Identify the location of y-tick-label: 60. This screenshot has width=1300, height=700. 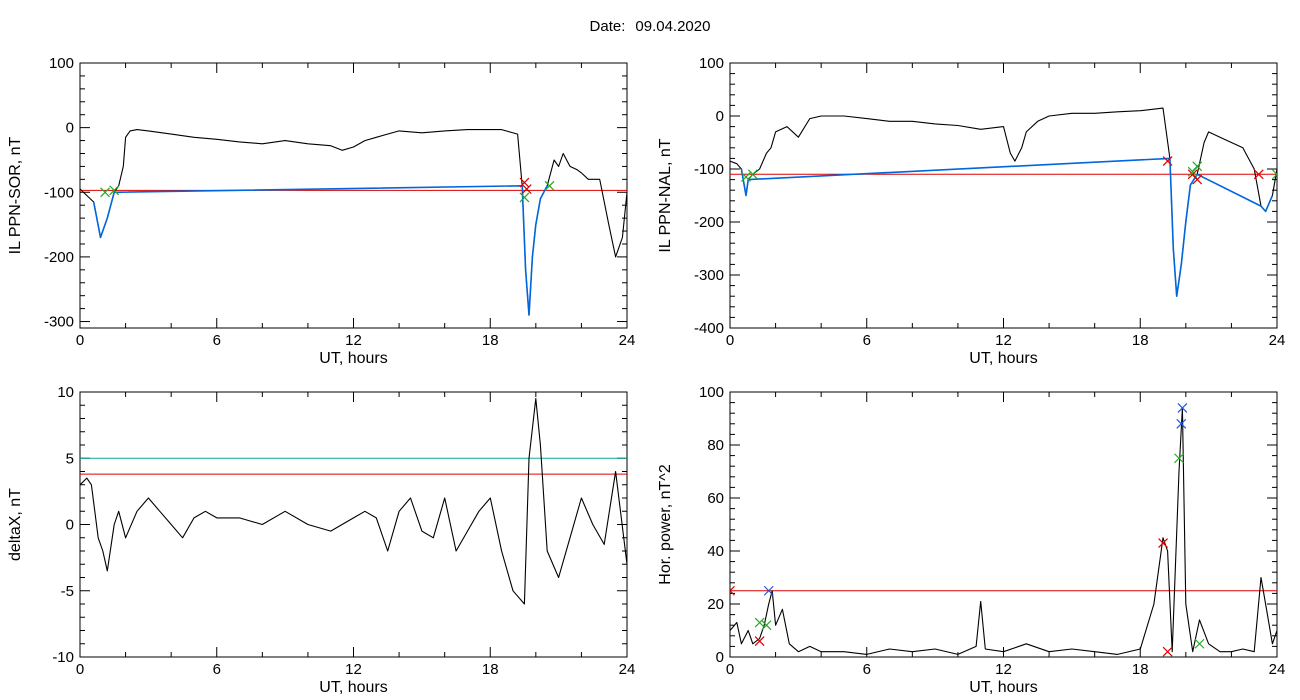
(715, 498).